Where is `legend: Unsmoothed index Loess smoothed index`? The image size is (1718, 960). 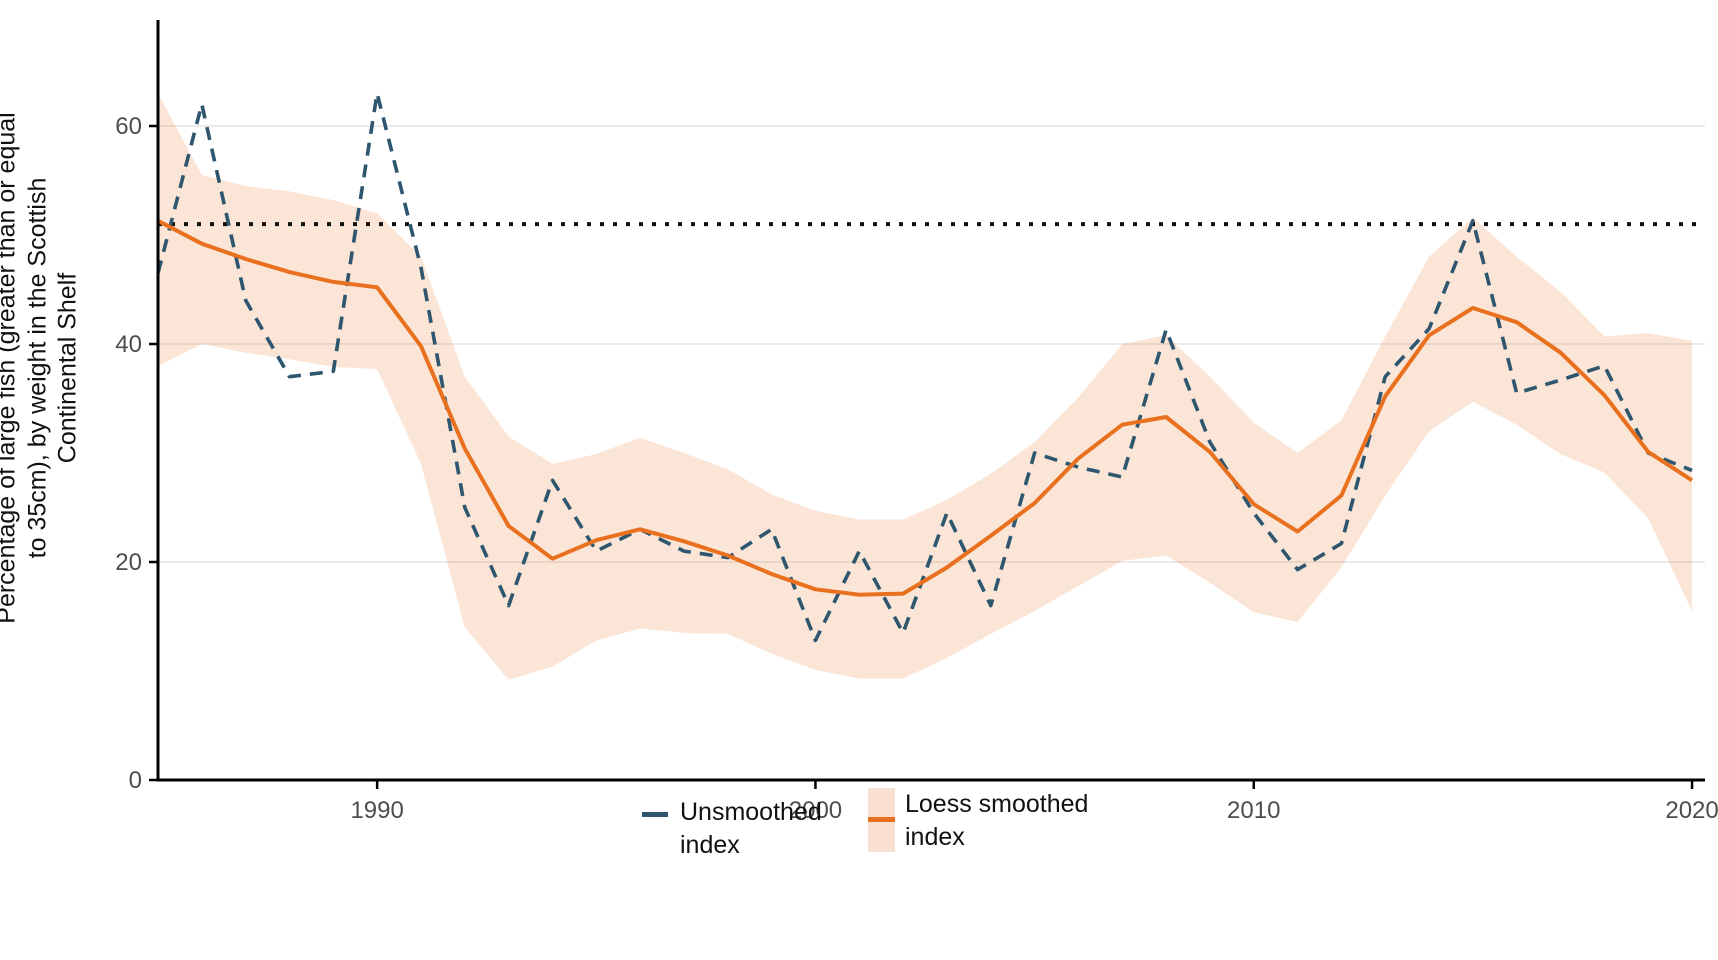 legend: Unsmoothed index Loess smoothed index is located at coordinates (859, 833).